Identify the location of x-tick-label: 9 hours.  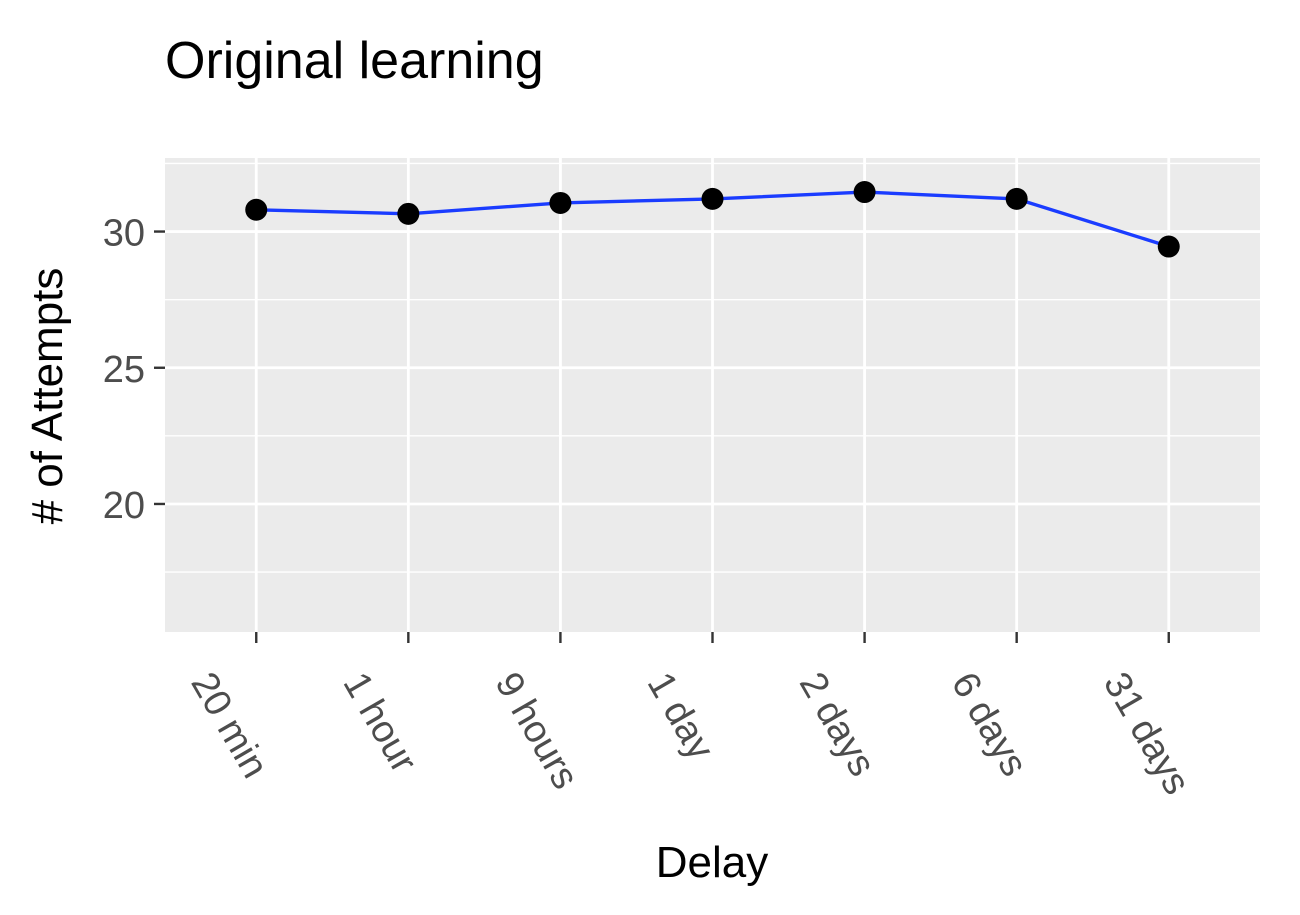
(537, 731).